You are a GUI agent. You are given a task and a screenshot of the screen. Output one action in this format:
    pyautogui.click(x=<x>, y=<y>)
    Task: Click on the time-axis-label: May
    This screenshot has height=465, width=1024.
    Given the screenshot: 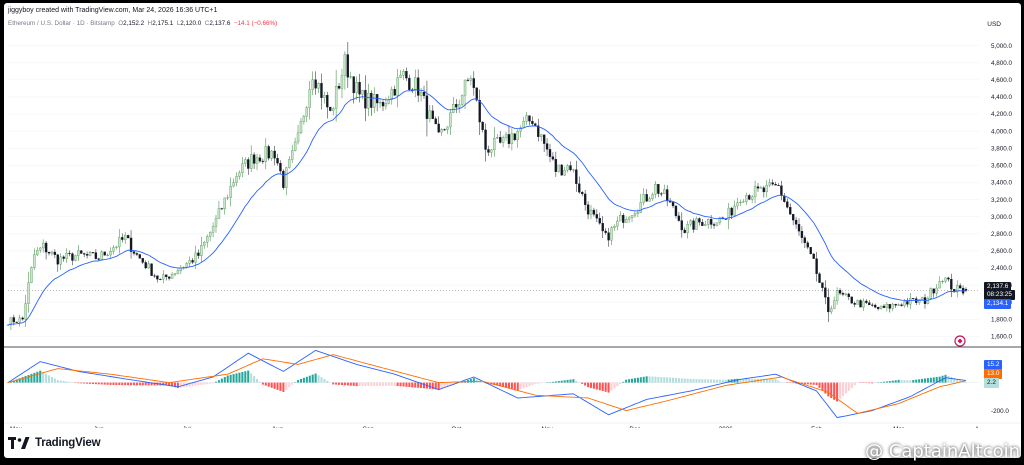 What is the action you would take?
    pyautogui.click(x=16, y=427)
    